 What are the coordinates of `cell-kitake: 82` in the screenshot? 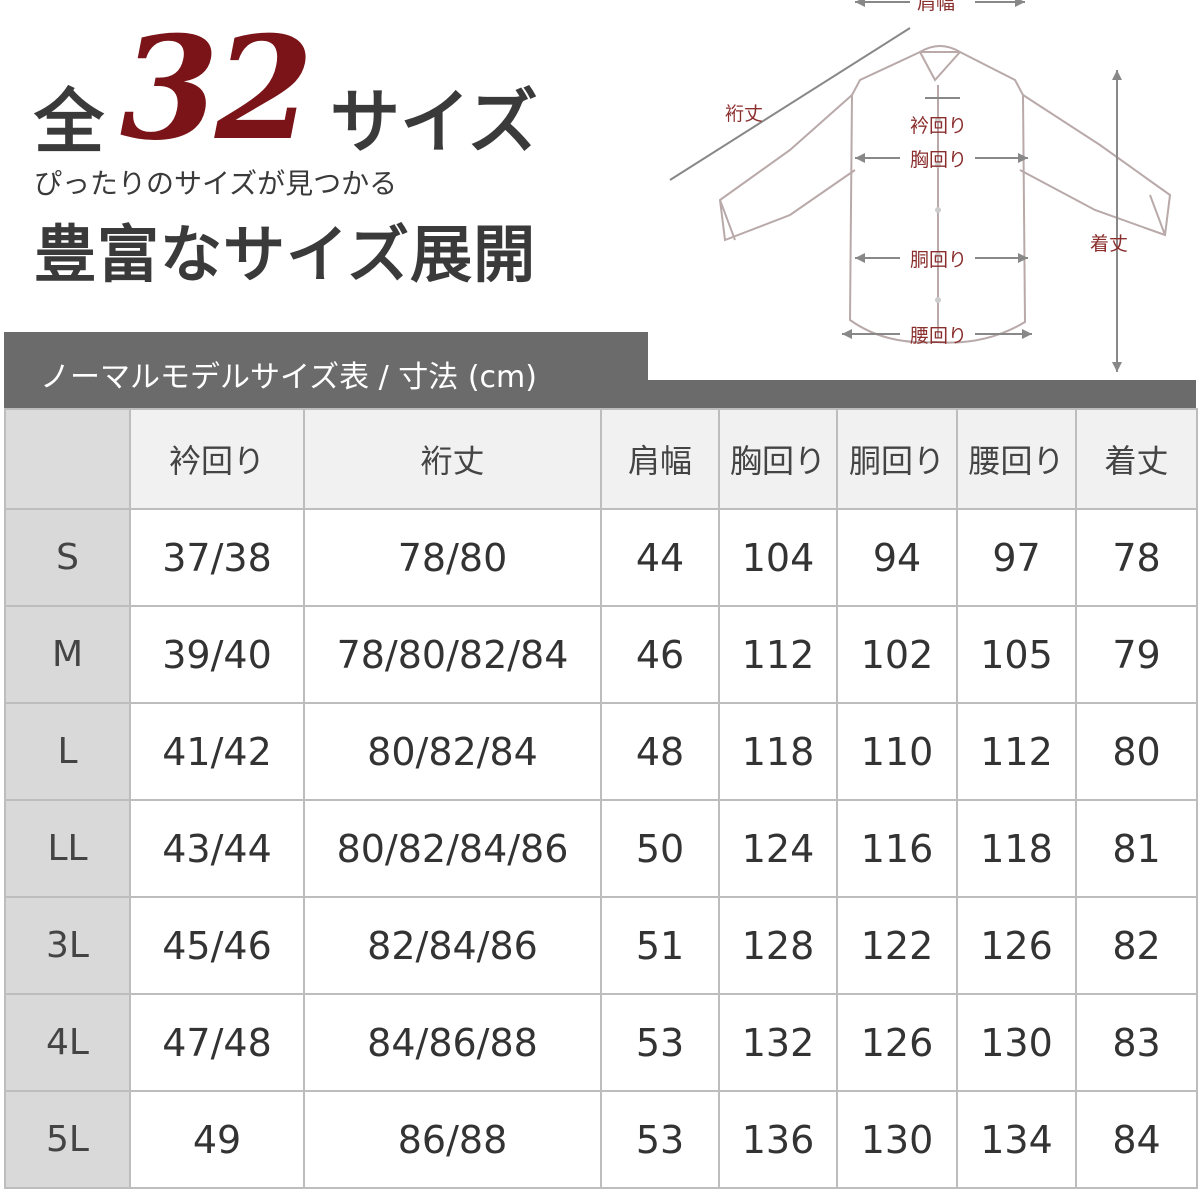 It's located at (1136, 945).